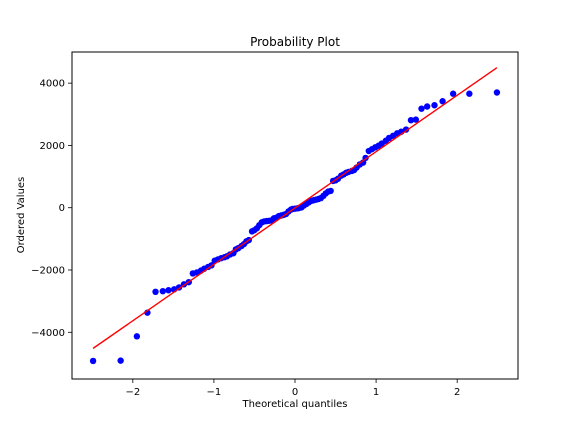 This screenshot has height=432, width=576. I want to click on chart-title: Probability Plot, so click(295, 42).